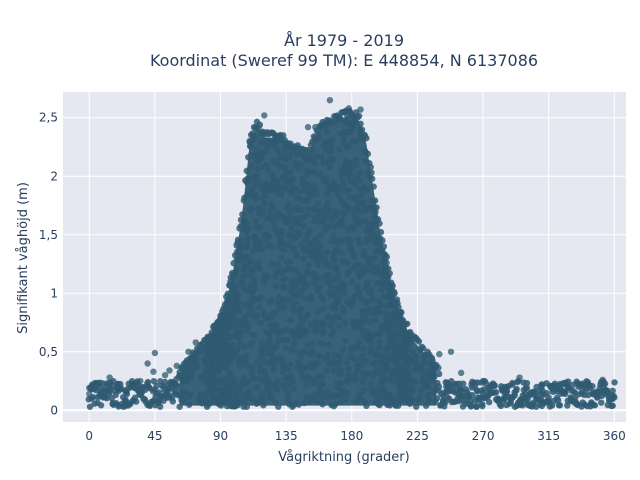  I want to click on y-tick-label: 2,5, so click(48, 118).